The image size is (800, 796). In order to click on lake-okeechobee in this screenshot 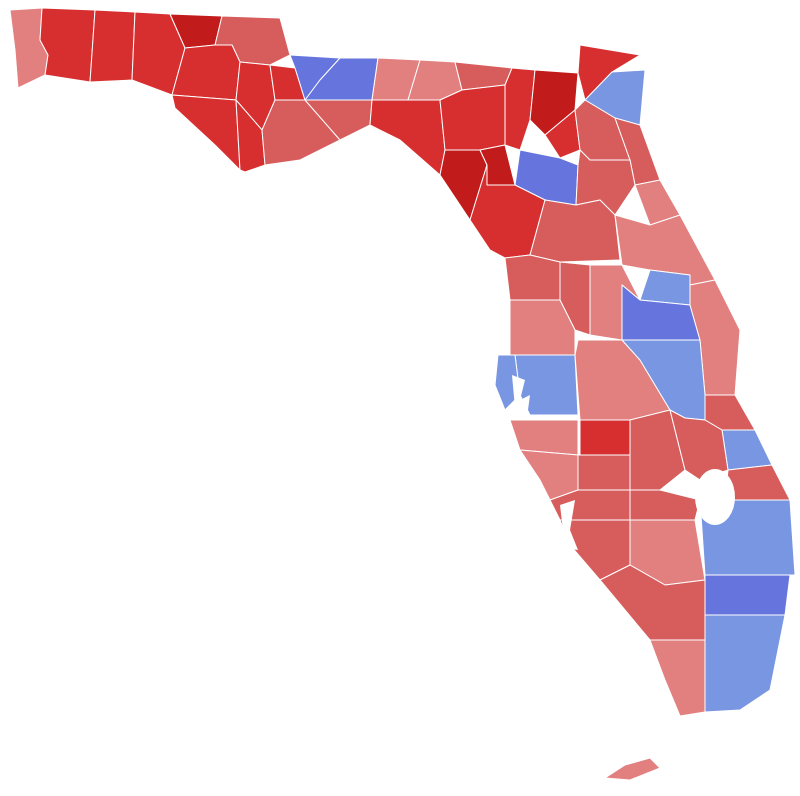, I will do `click(715, 497)`.